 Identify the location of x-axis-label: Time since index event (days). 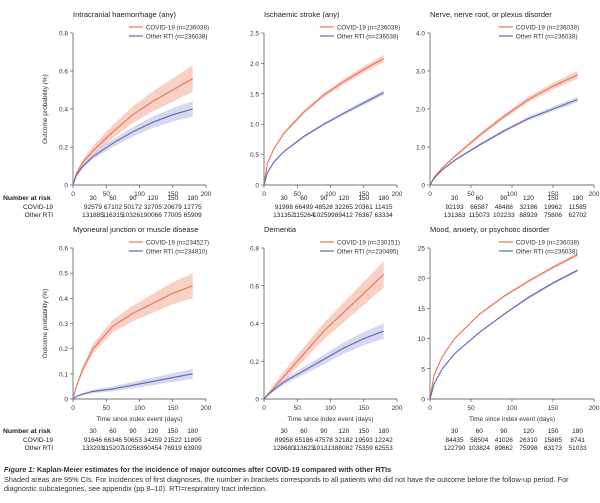
(330, 419).